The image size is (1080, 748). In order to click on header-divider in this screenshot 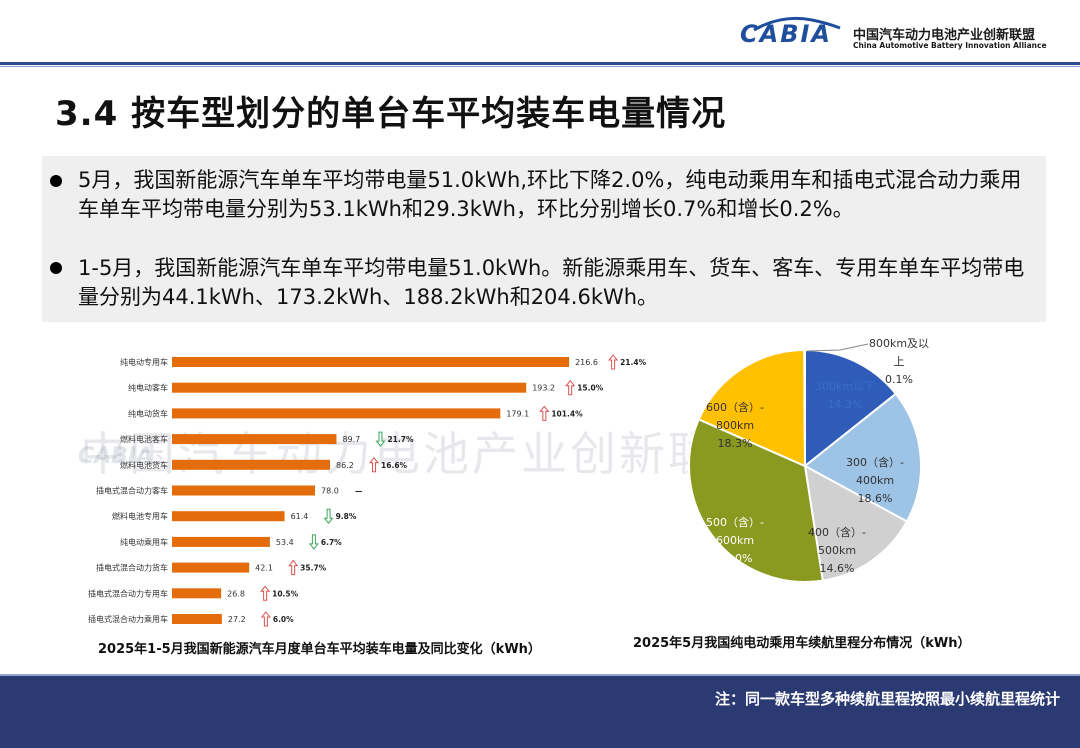, I will do `click(540, 63)`.